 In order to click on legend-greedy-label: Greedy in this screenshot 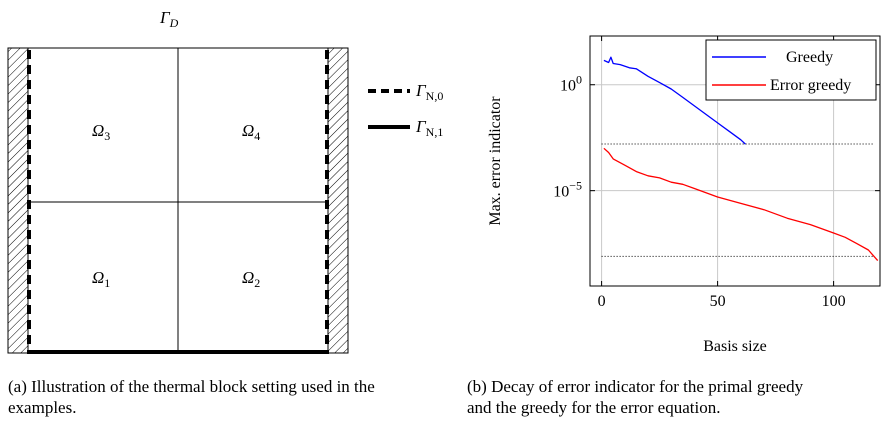, I will do `click(809, 57)`.